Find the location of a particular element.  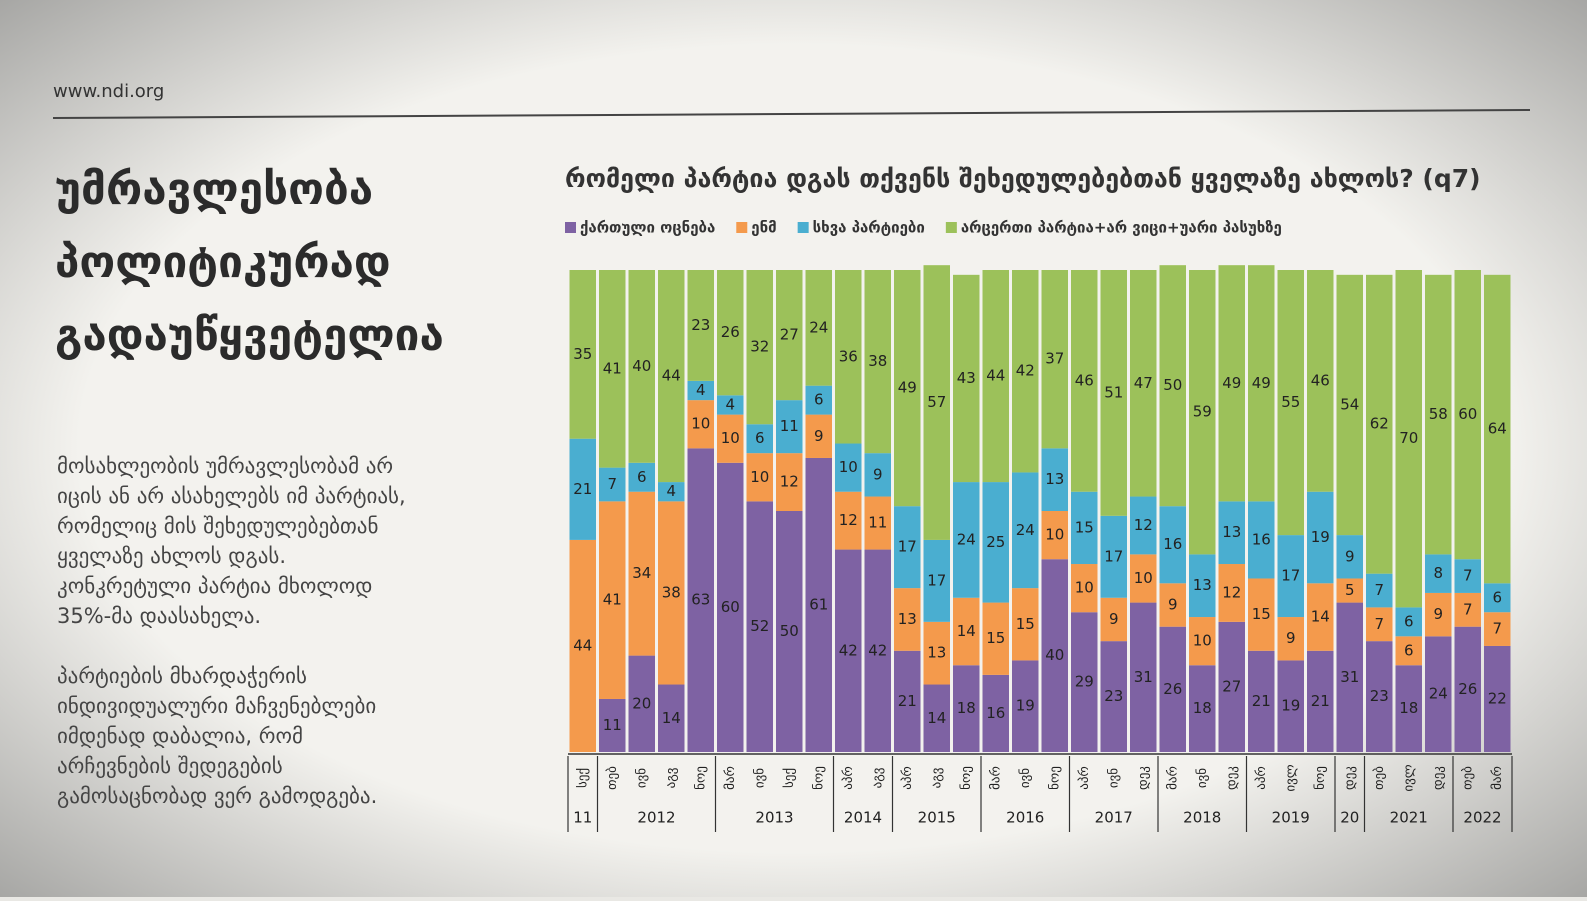

body-line: გამოსაცნობად ვერ გამოდგება. is located at coordinates (217, 796).